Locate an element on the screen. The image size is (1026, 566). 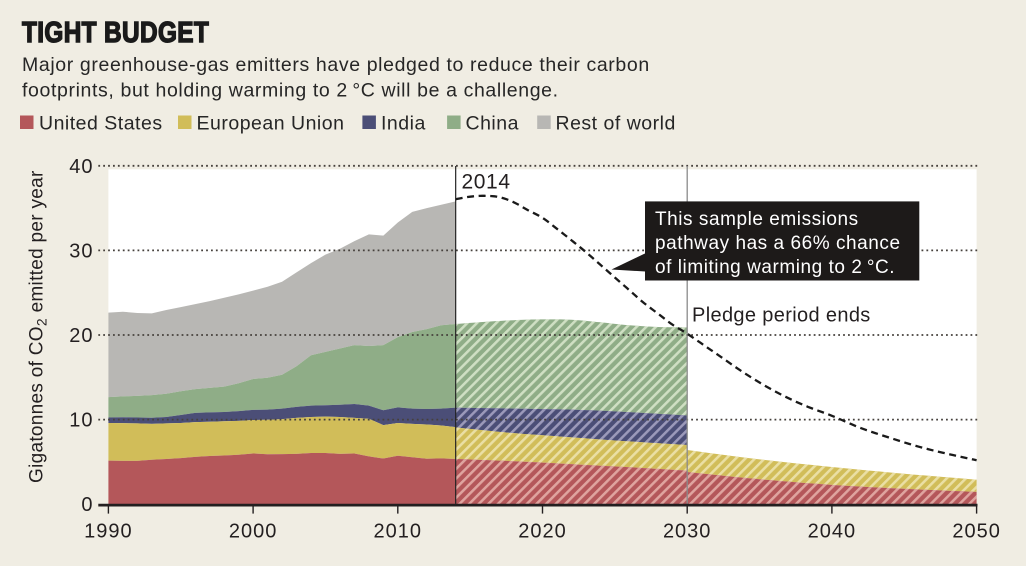
svg-text: 40 is located at coordinates (81, 167).